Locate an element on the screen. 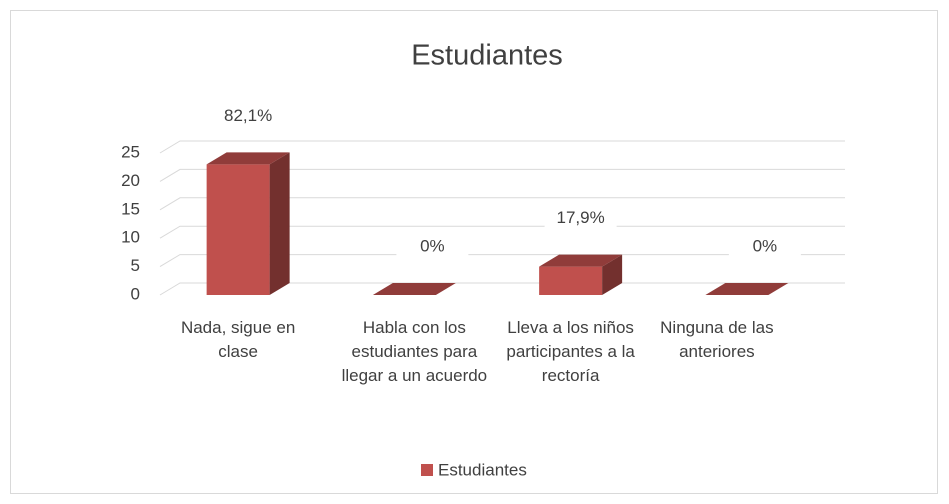 The image size is (949, 504). y-tick-label: 0 is located at coordinates (135, 293).